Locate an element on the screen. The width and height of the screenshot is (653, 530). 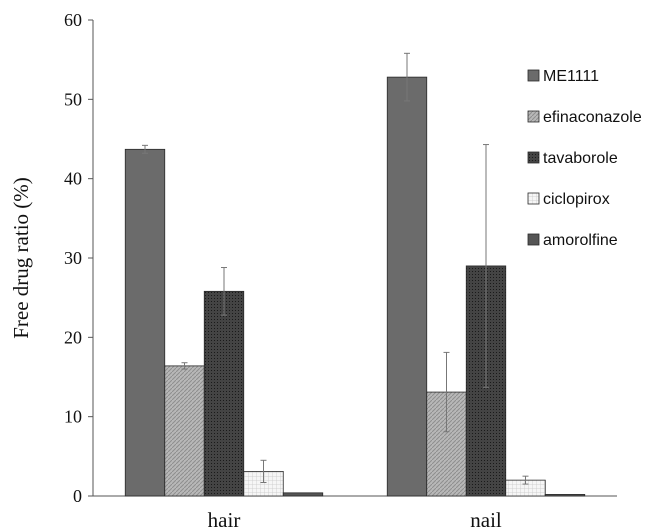
bar-tavaborole-hair is located at coordinates (224, 393).